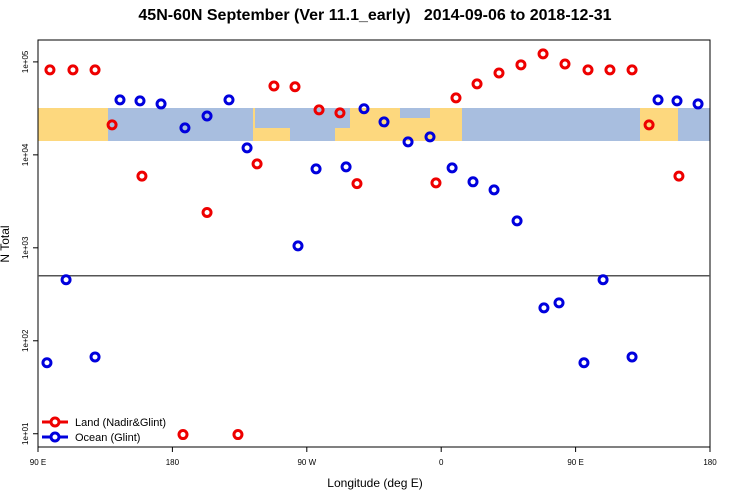  What do you see at coordinates (6, 243) in the screenshot?
I see `y-axis-title: N Total` at bounding box center [6, 243].